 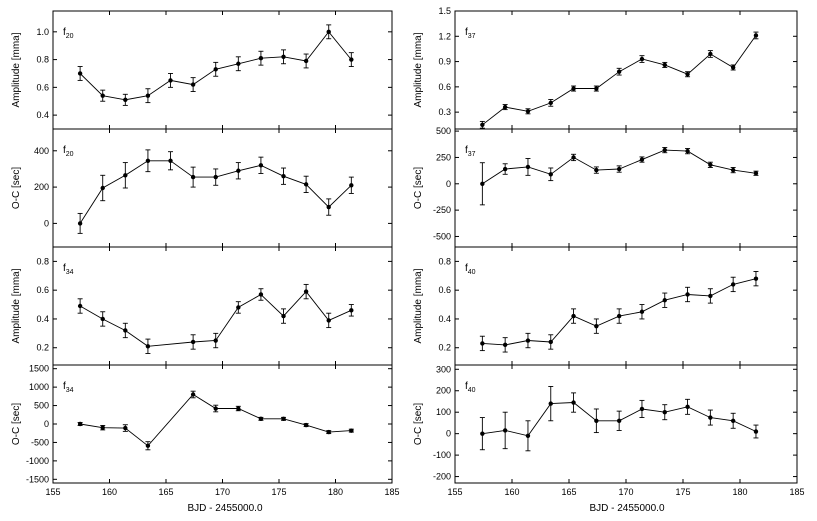 I want to click on y-tick-label: 0.3, so click(x=444, y=112).